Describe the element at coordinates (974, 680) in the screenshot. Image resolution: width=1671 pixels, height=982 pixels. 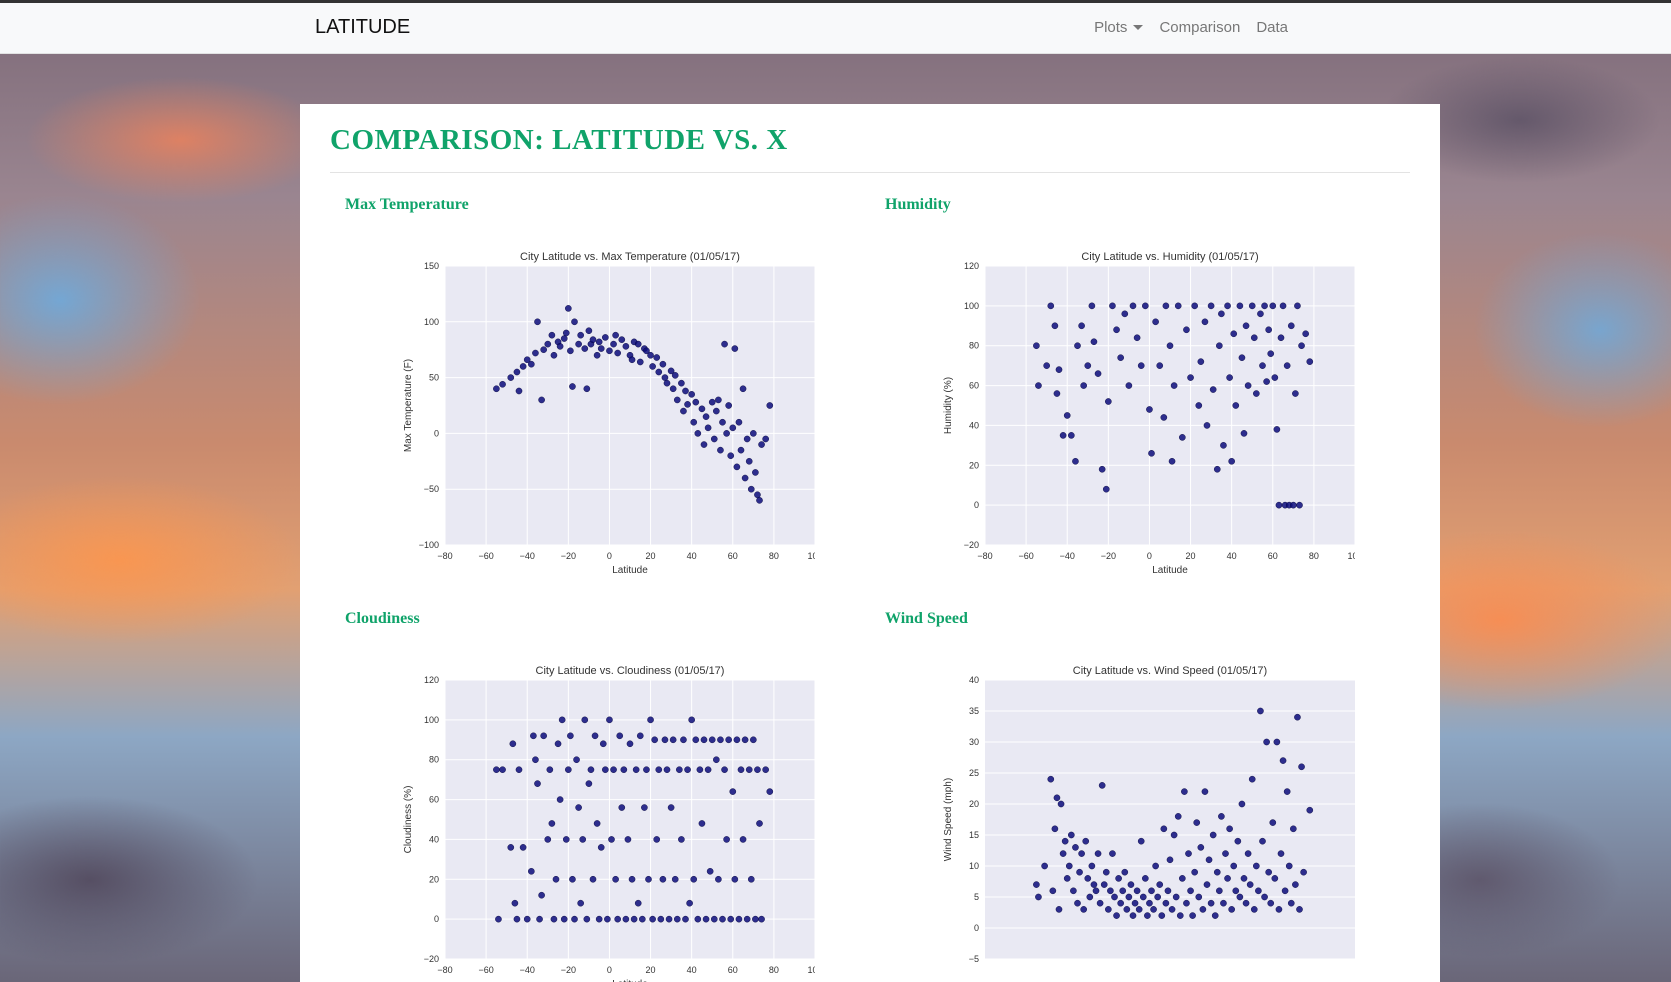
I see `y-tick-label: 40` at that location.